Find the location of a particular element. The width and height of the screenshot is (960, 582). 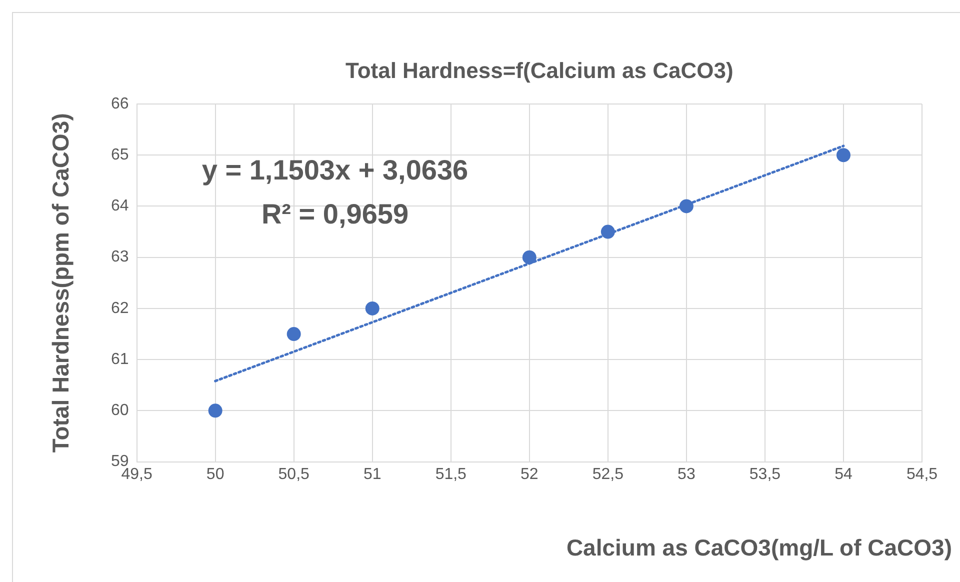

annotation: y = 1,1503x + 3,0636 is located at coordinates (335, 170).